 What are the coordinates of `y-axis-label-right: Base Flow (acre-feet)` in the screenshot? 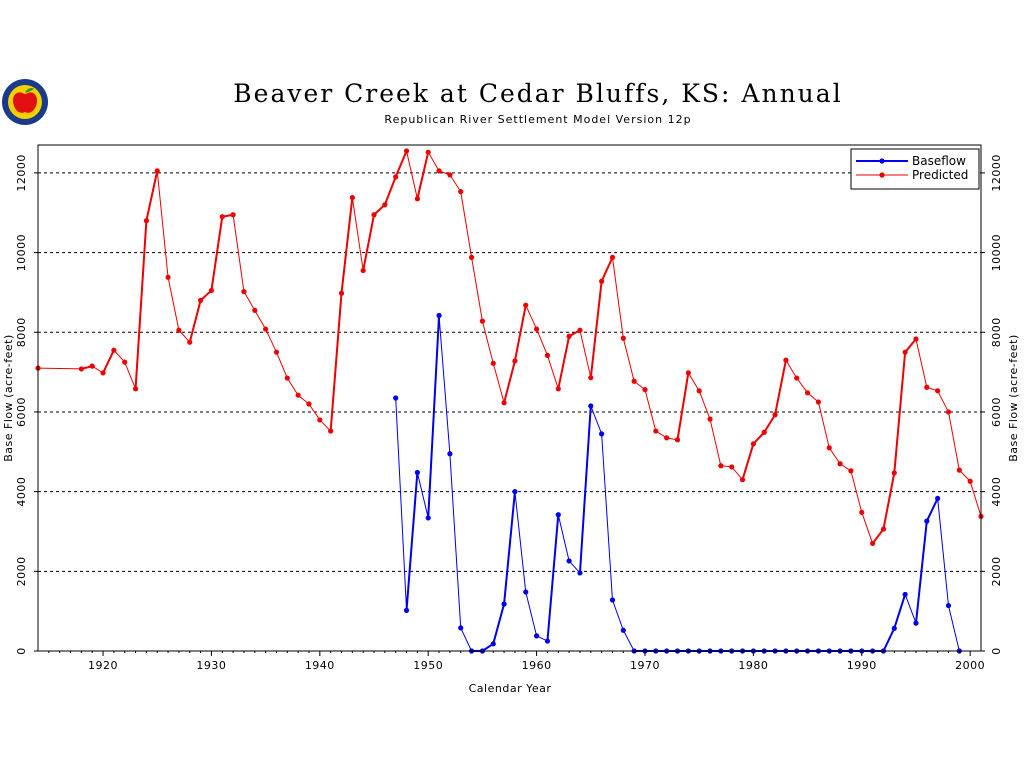 It's located at (1013, 398).